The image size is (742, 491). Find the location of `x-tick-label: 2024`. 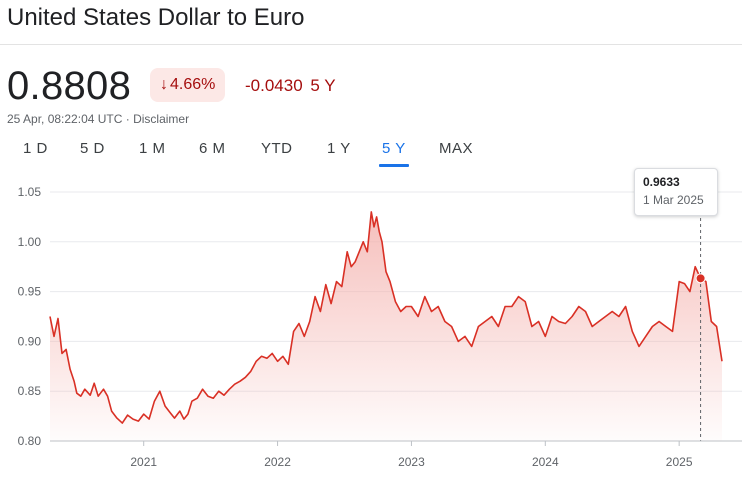

x-tick-label: 2024 is located at coordinates (545, 462).